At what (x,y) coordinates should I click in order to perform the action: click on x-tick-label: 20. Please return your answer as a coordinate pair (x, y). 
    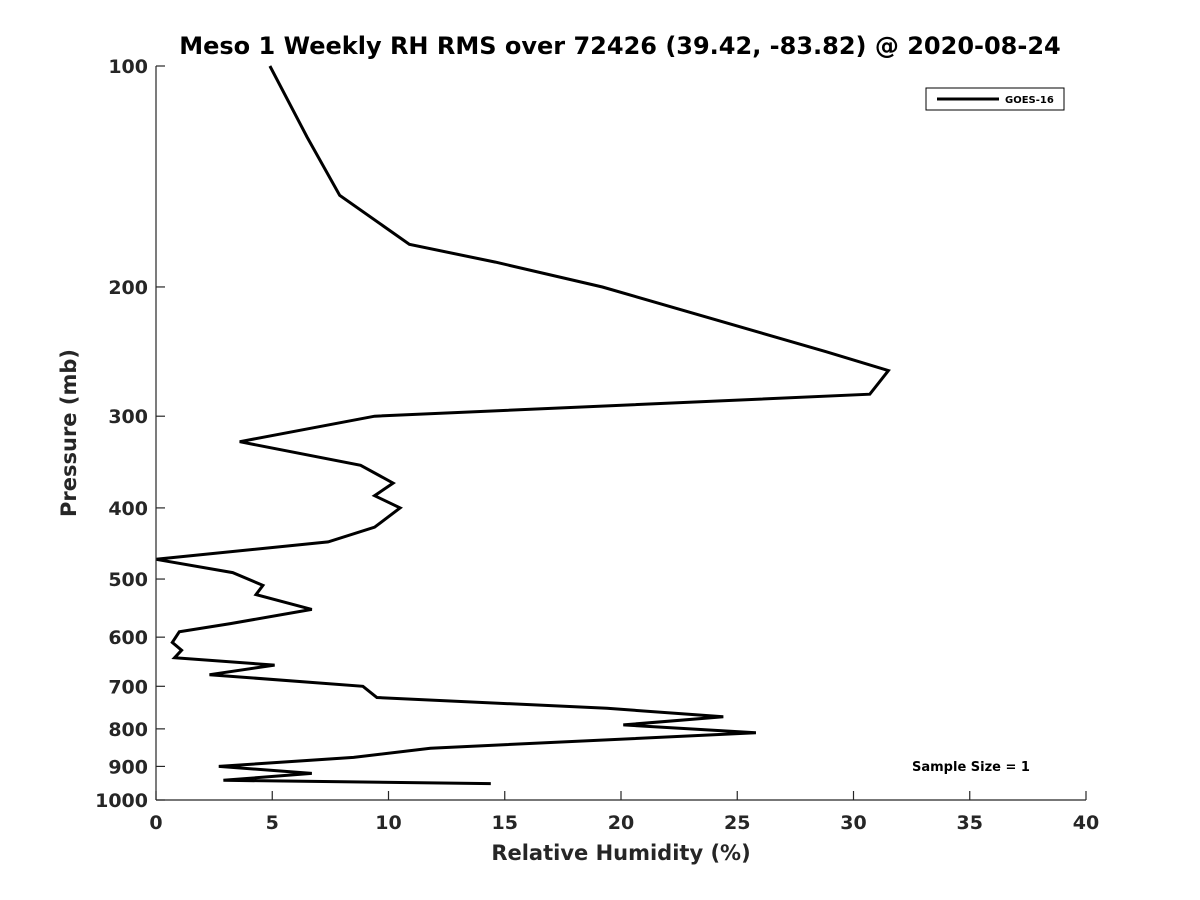
    Looking at the image, I should click on (621, 823).